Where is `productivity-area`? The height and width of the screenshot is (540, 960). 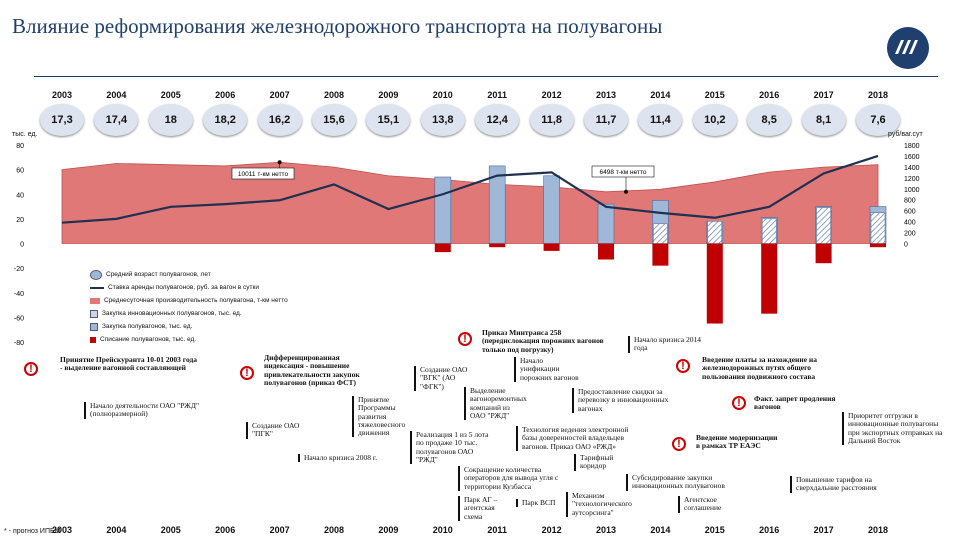 productivity-area is located at coordinates (470, 202).